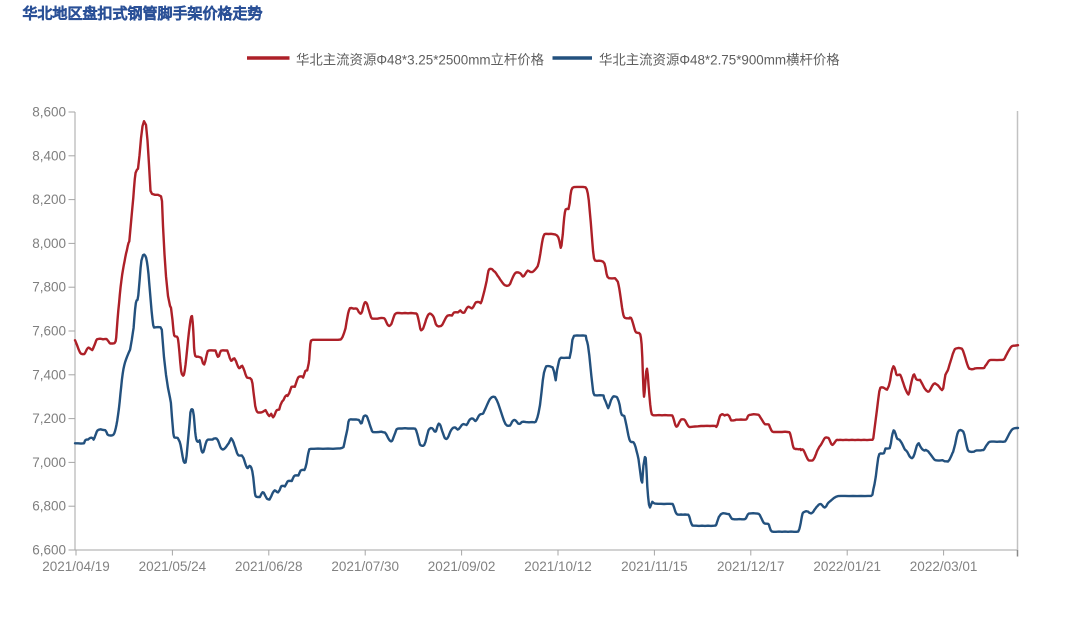 The height and width of the screenshot is (637, 1080). I want to click on svg-text: 2022/03/01, so click(944, 566).